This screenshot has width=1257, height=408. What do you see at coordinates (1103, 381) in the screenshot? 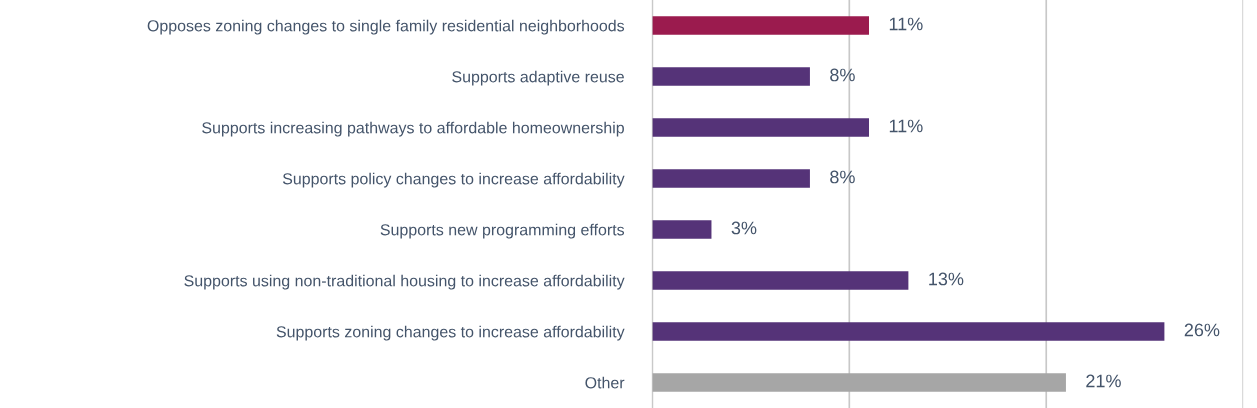
I see `data-label: 21%` at bounding box center [1103, 381].